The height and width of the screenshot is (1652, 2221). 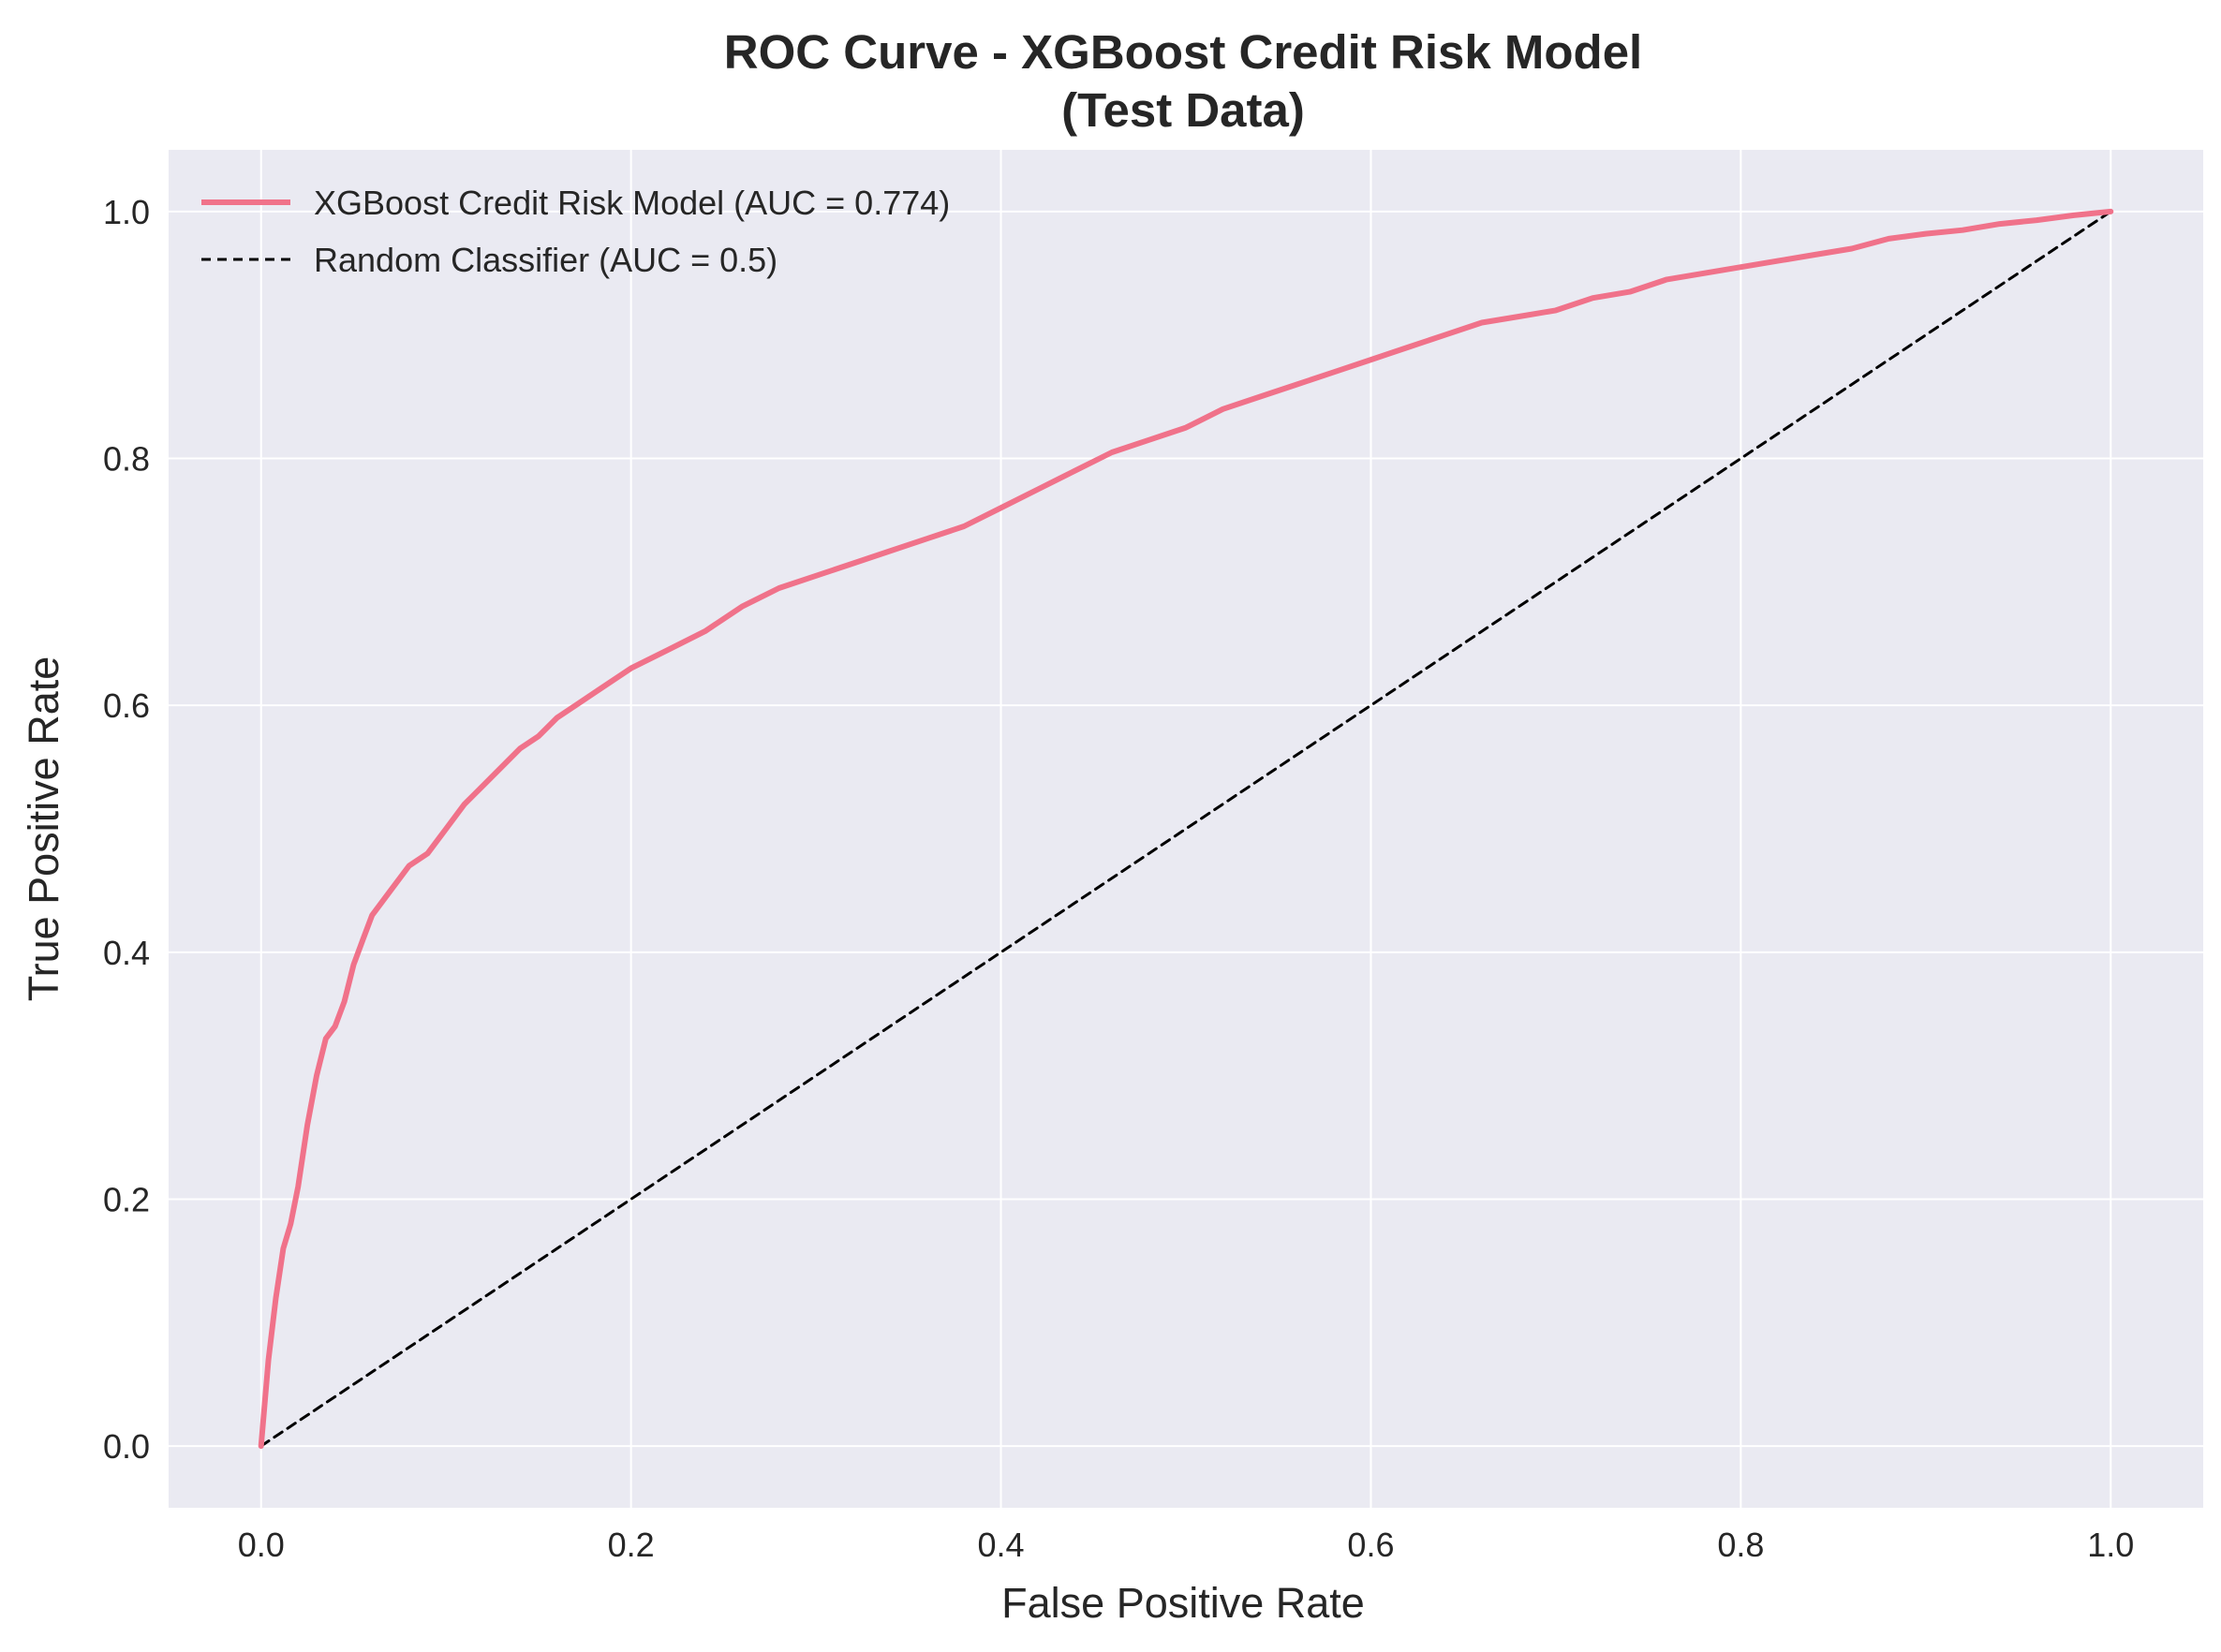 I want to click on y-tick-label: 0.8, so click(x=126, y=460).